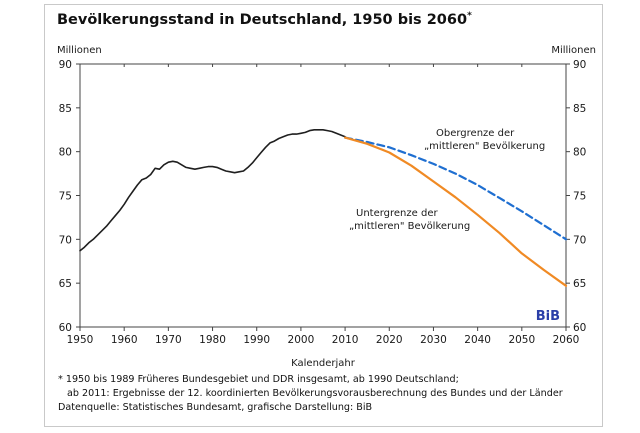  Describe the element at coordinates (579, 65) in the screenshot. I see `y-tick-label-right-90: 90` at that location.